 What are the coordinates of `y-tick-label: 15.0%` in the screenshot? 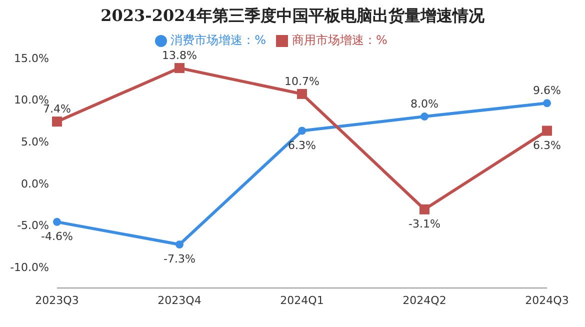 It's located at (31, 58).